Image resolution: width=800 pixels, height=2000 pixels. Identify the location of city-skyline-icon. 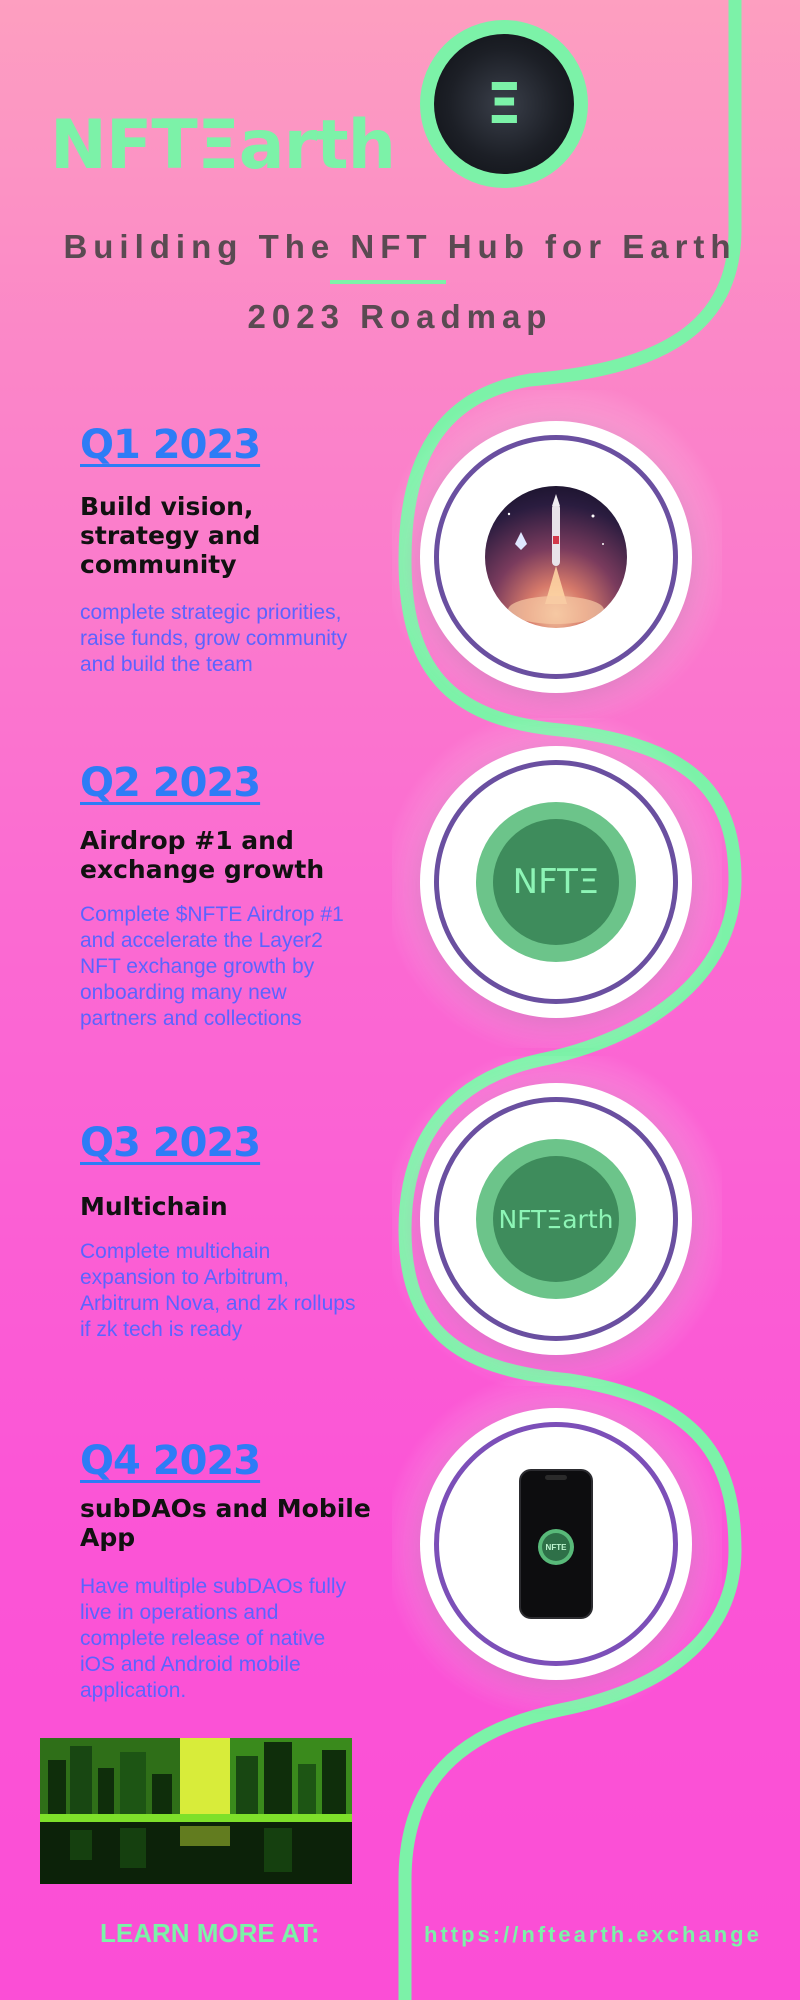
(196, 1811).